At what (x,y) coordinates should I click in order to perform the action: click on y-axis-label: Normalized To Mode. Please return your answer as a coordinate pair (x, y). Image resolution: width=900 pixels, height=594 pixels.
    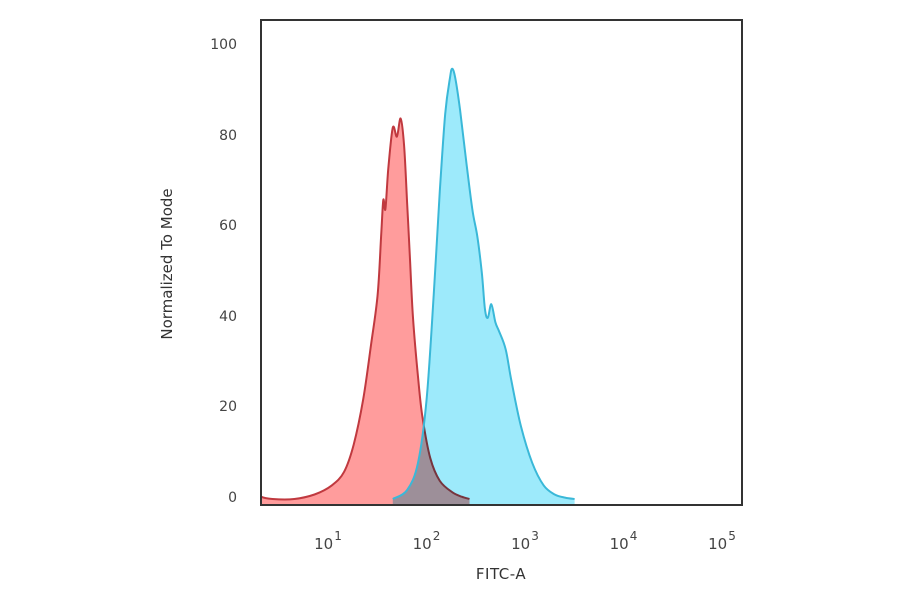
    Looking at the image, I should click on (167, 264).